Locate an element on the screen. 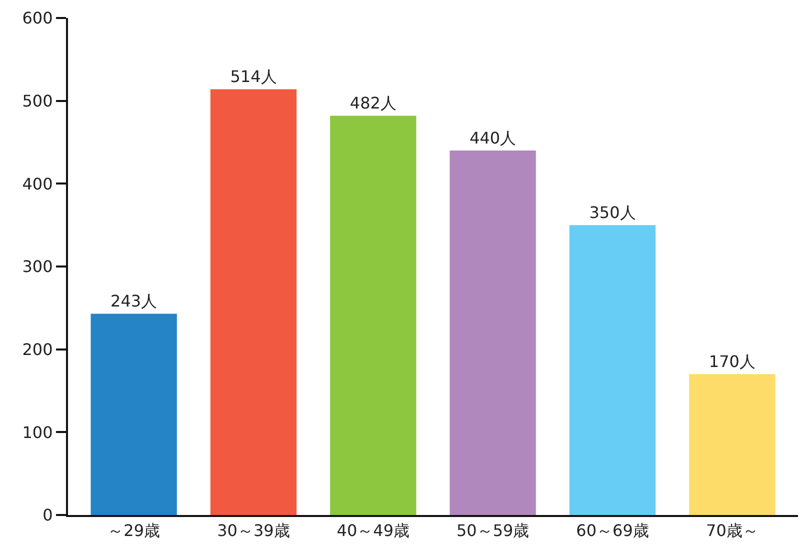 The width and height of the screenshot is (802, 558). y-tick-label: 300 is located at coordinates (37, 266).